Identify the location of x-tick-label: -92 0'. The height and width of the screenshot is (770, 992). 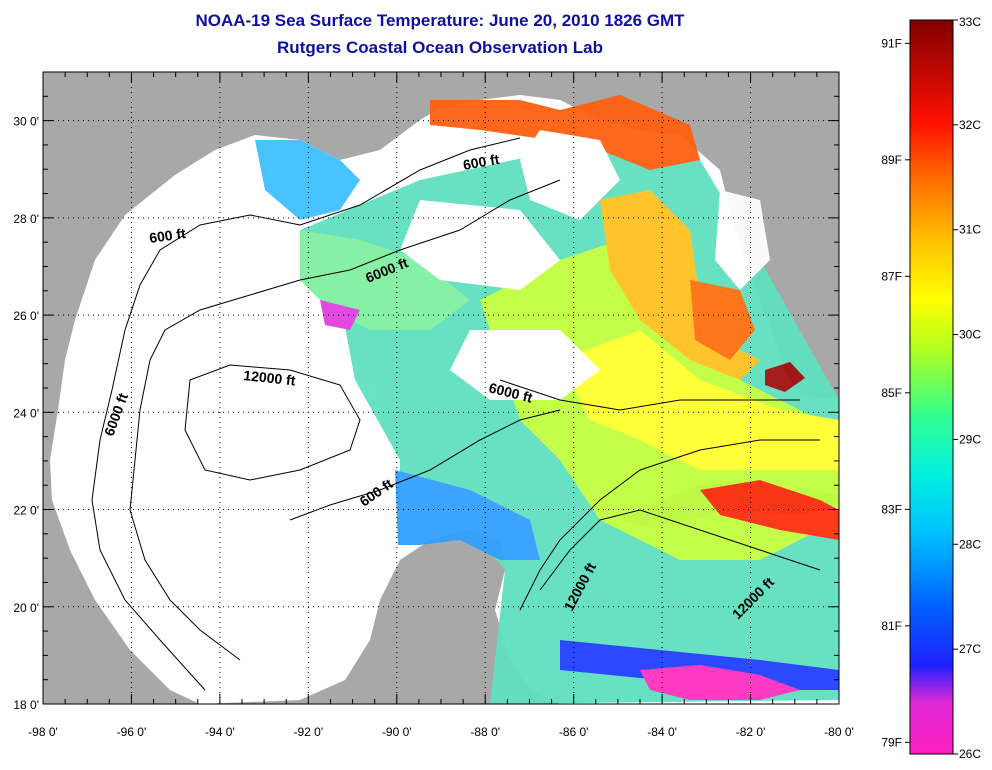
(309, 732).